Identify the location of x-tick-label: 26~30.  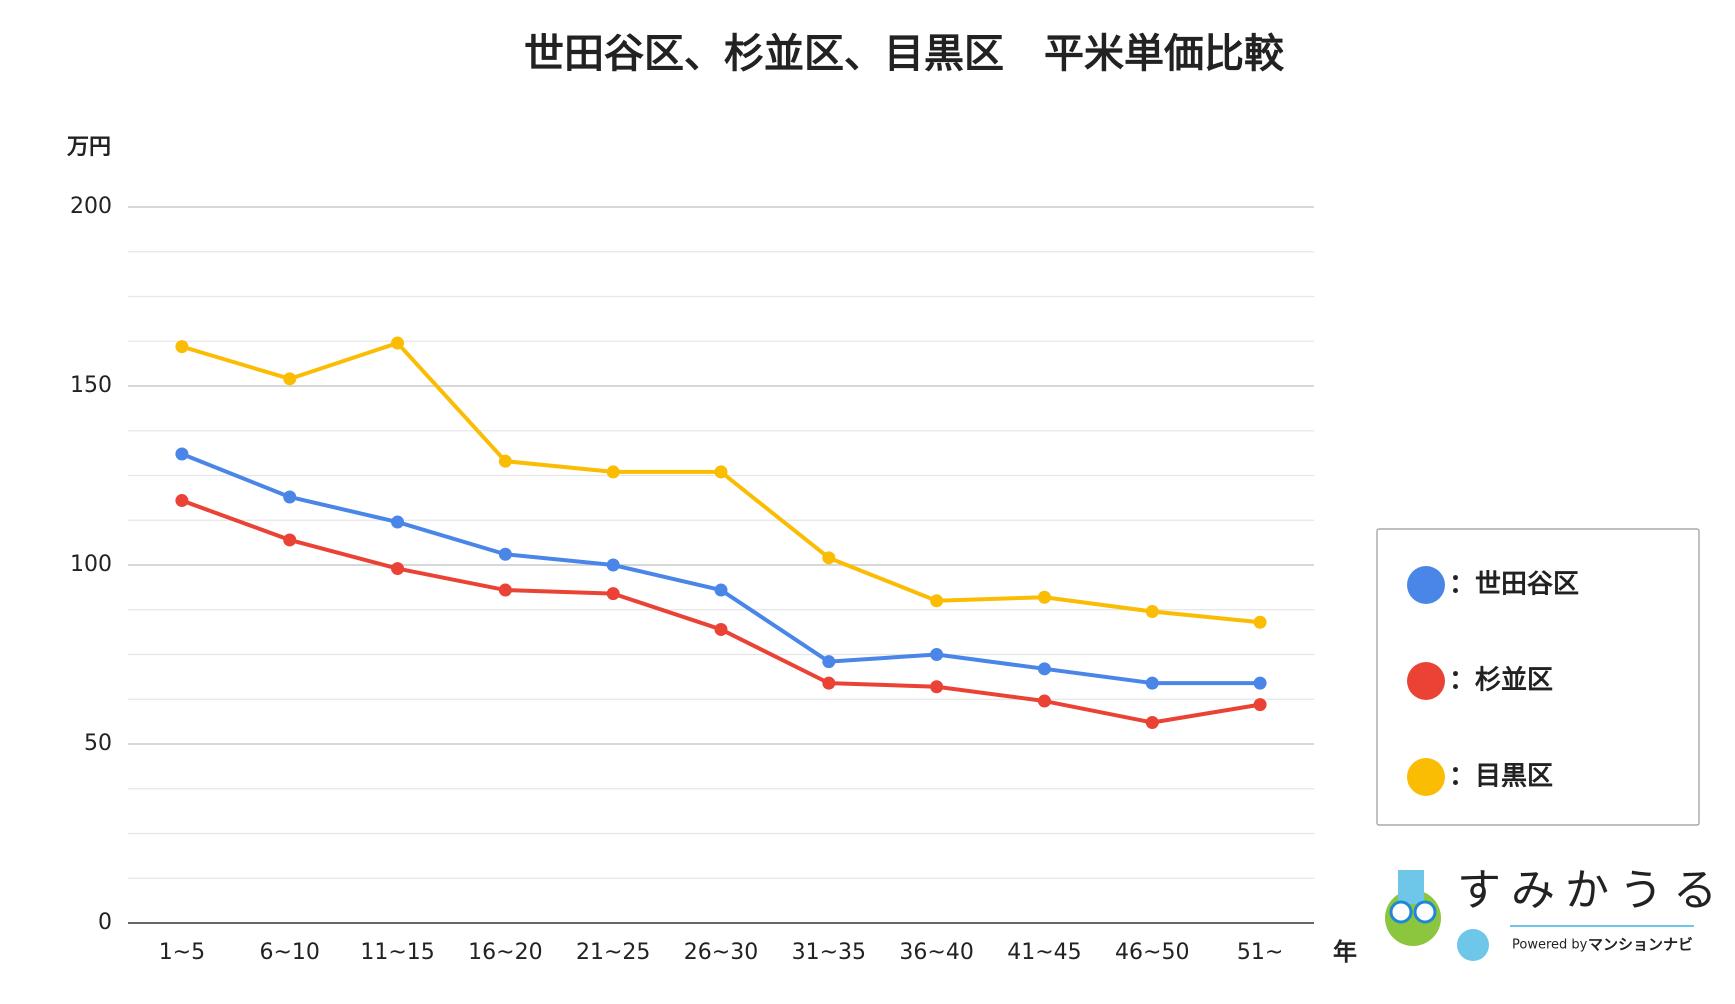
(721, 952).